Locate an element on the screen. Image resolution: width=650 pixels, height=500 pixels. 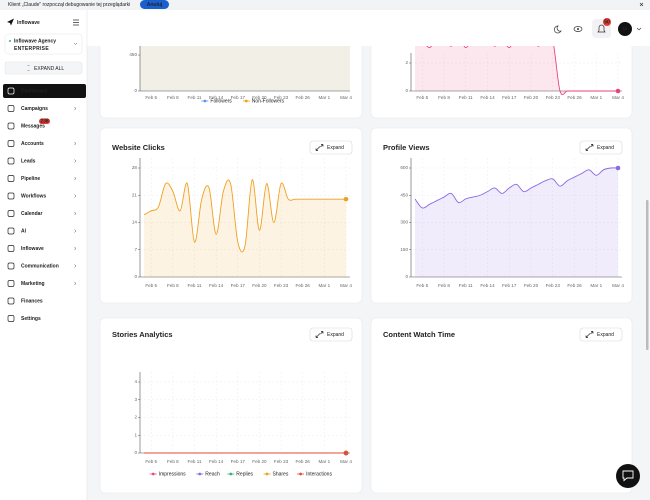
avatar is located at coordinates (625, 29).